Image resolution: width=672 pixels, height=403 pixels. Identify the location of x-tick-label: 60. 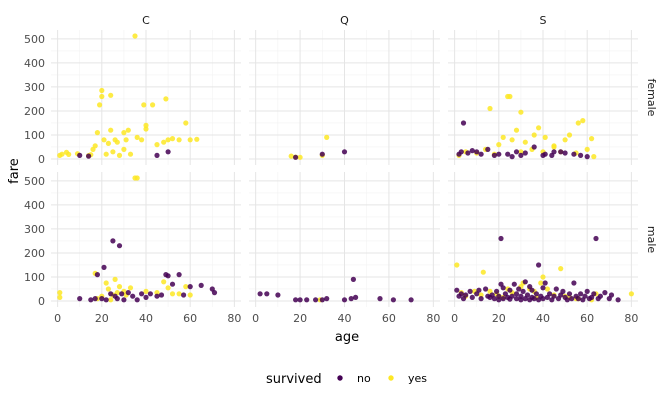
(190, 318).